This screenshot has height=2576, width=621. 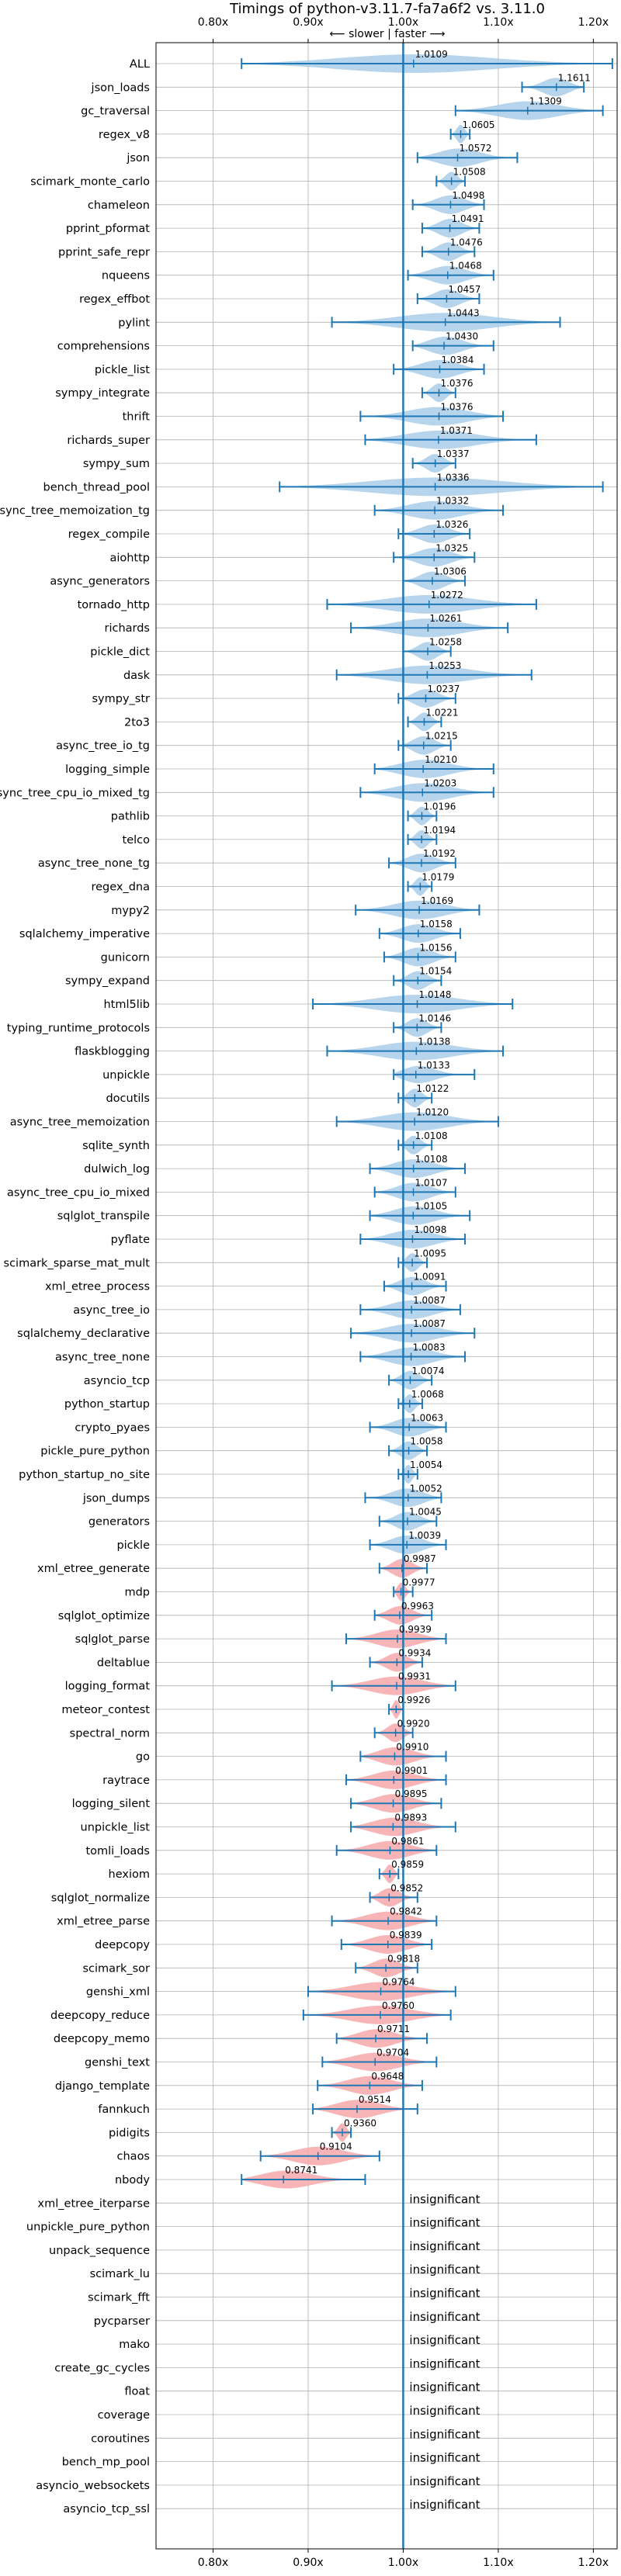 I want to click on data-label: 1.0376, so click(x=456, y=407).